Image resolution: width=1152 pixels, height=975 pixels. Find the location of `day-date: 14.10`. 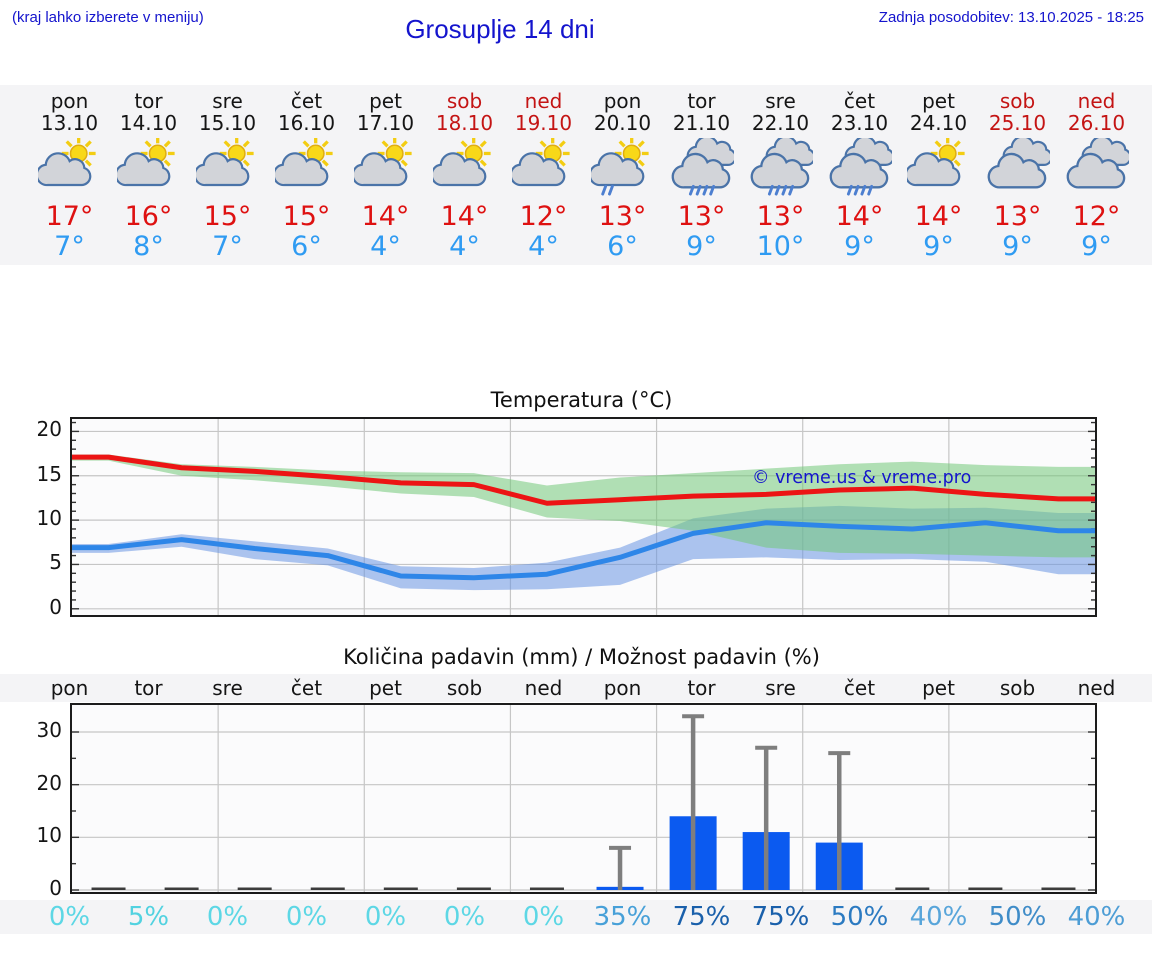

day-date: 14.10 is located at coordinates (148, 123).